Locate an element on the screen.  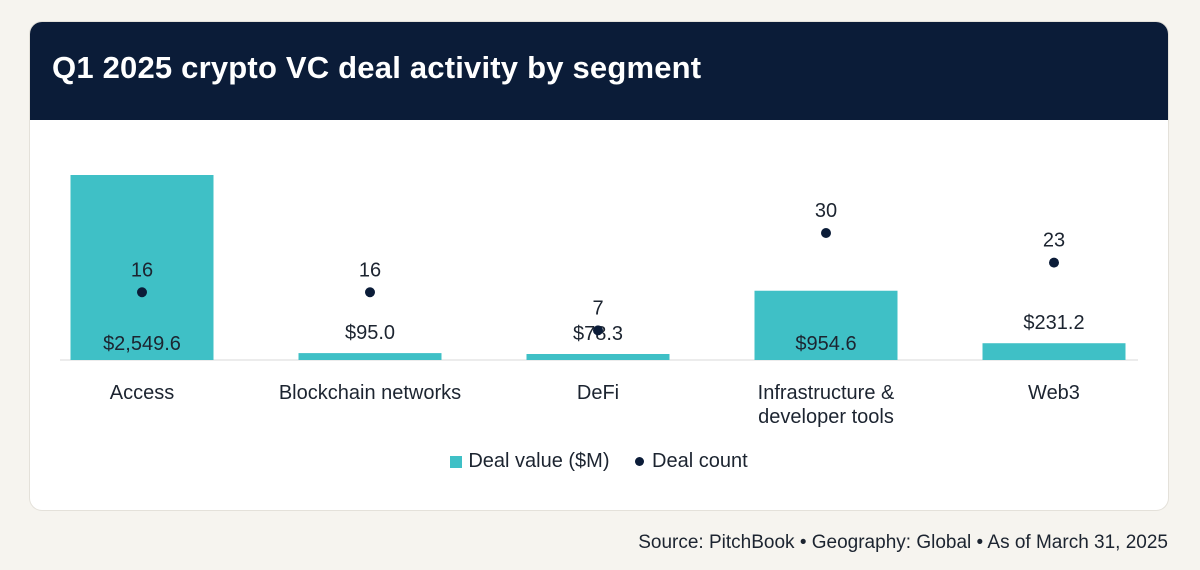
category-label: Infrastructure & is located at coordinates (826, 393).